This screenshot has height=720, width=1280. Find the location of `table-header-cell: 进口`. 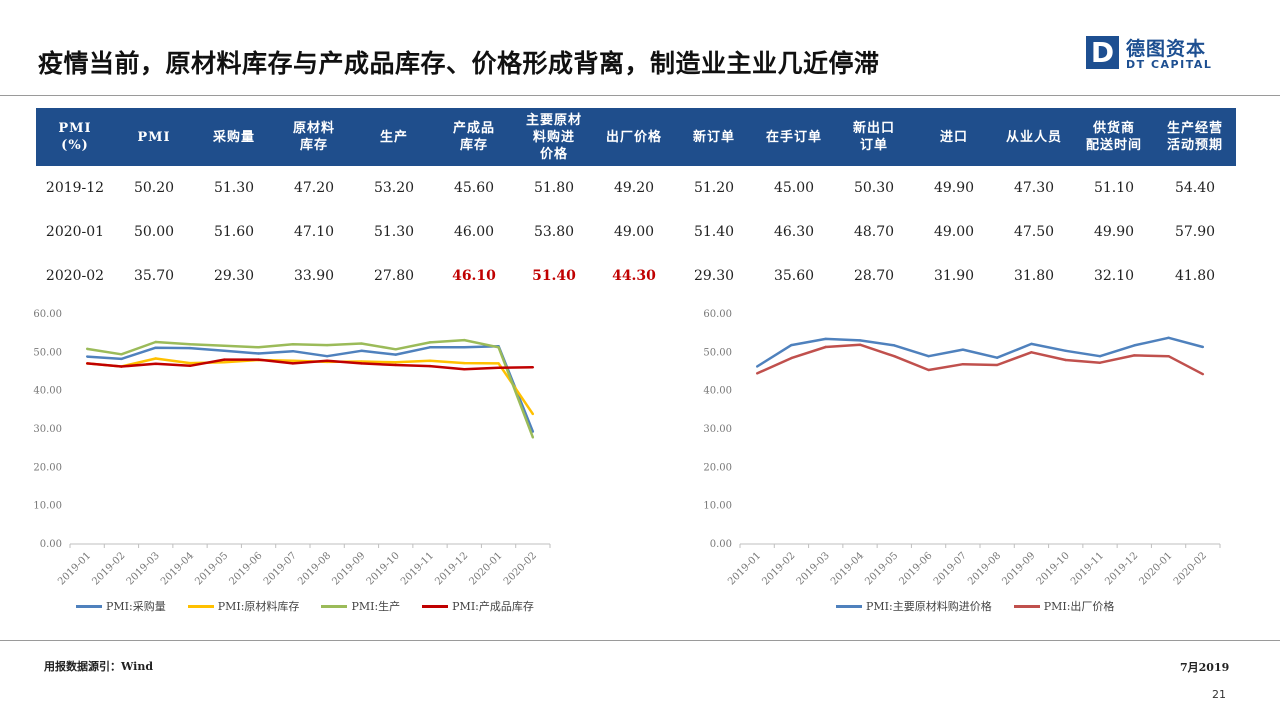

table-header-cell: 进口 is located at coordinates (954, 137).